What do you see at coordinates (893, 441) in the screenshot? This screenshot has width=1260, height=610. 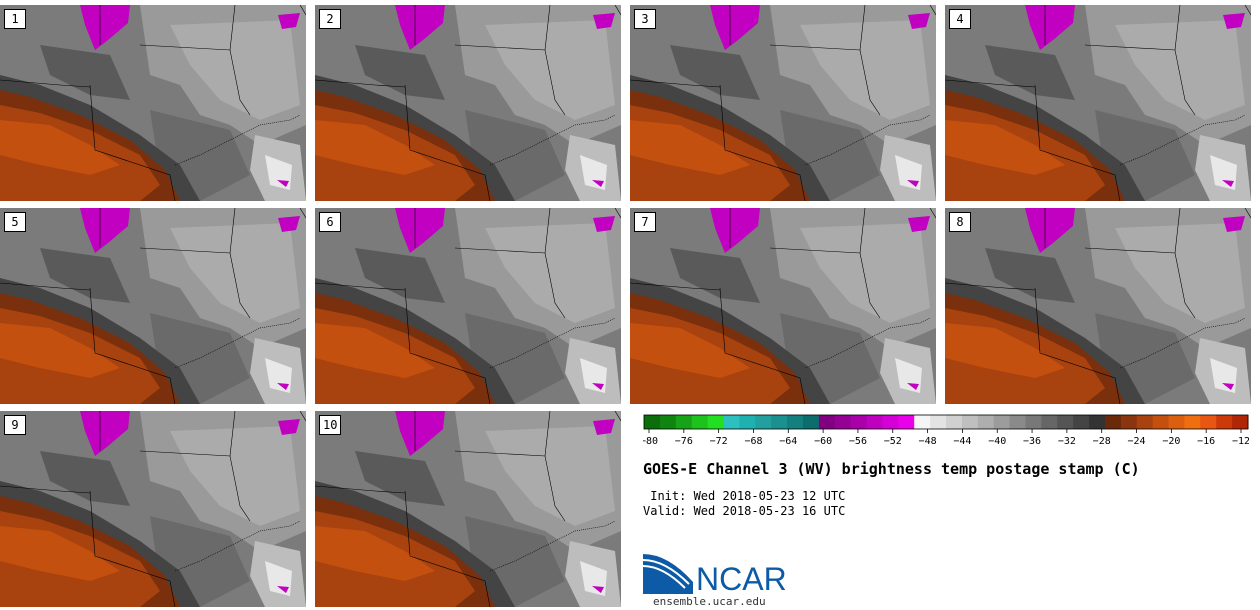 I see `legend-tick-label: −52` at bounding box center [893, 441].